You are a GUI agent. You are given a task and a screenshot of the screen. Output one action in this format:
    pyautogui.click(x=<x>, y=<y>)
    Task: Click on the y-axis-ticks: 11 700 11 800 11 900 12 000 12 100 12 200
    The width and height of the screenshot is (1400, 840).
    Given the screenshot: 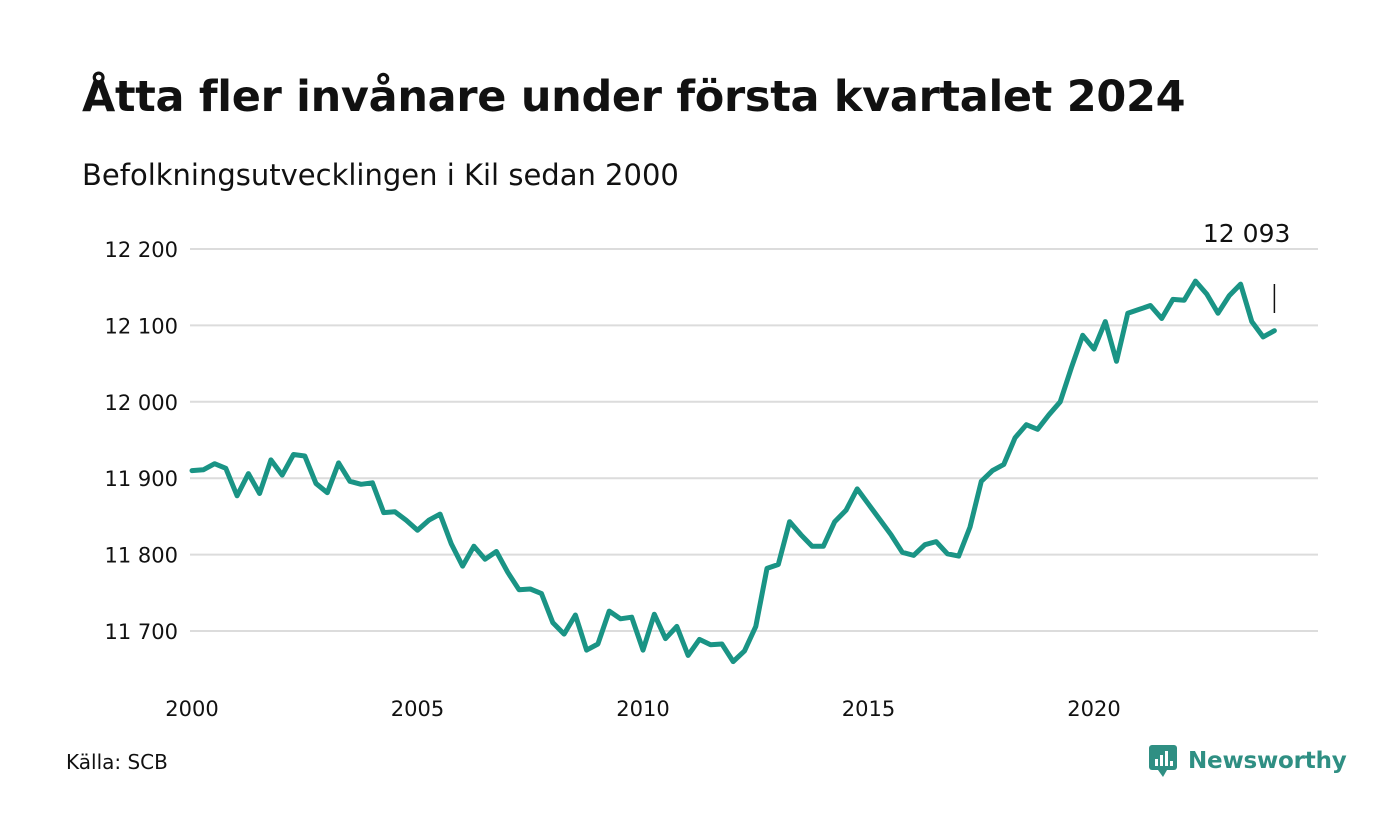 What is the action you would take?
    pyautogui.click(x=141, y=441)
    